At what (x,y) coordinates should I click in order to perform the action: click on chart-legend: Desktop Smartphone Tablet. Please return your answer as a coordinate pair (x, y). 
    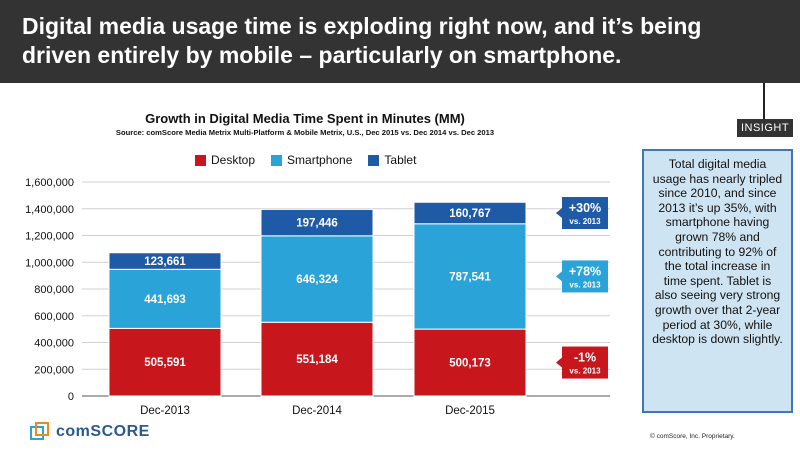
    Looking at the image, I should click on (305, 160).